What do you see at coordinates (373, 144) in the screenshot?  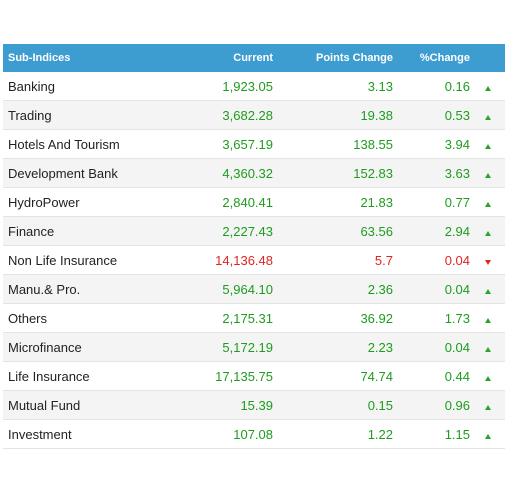 I see `points-change-value: 138.55` at bounding box center [373, 144].